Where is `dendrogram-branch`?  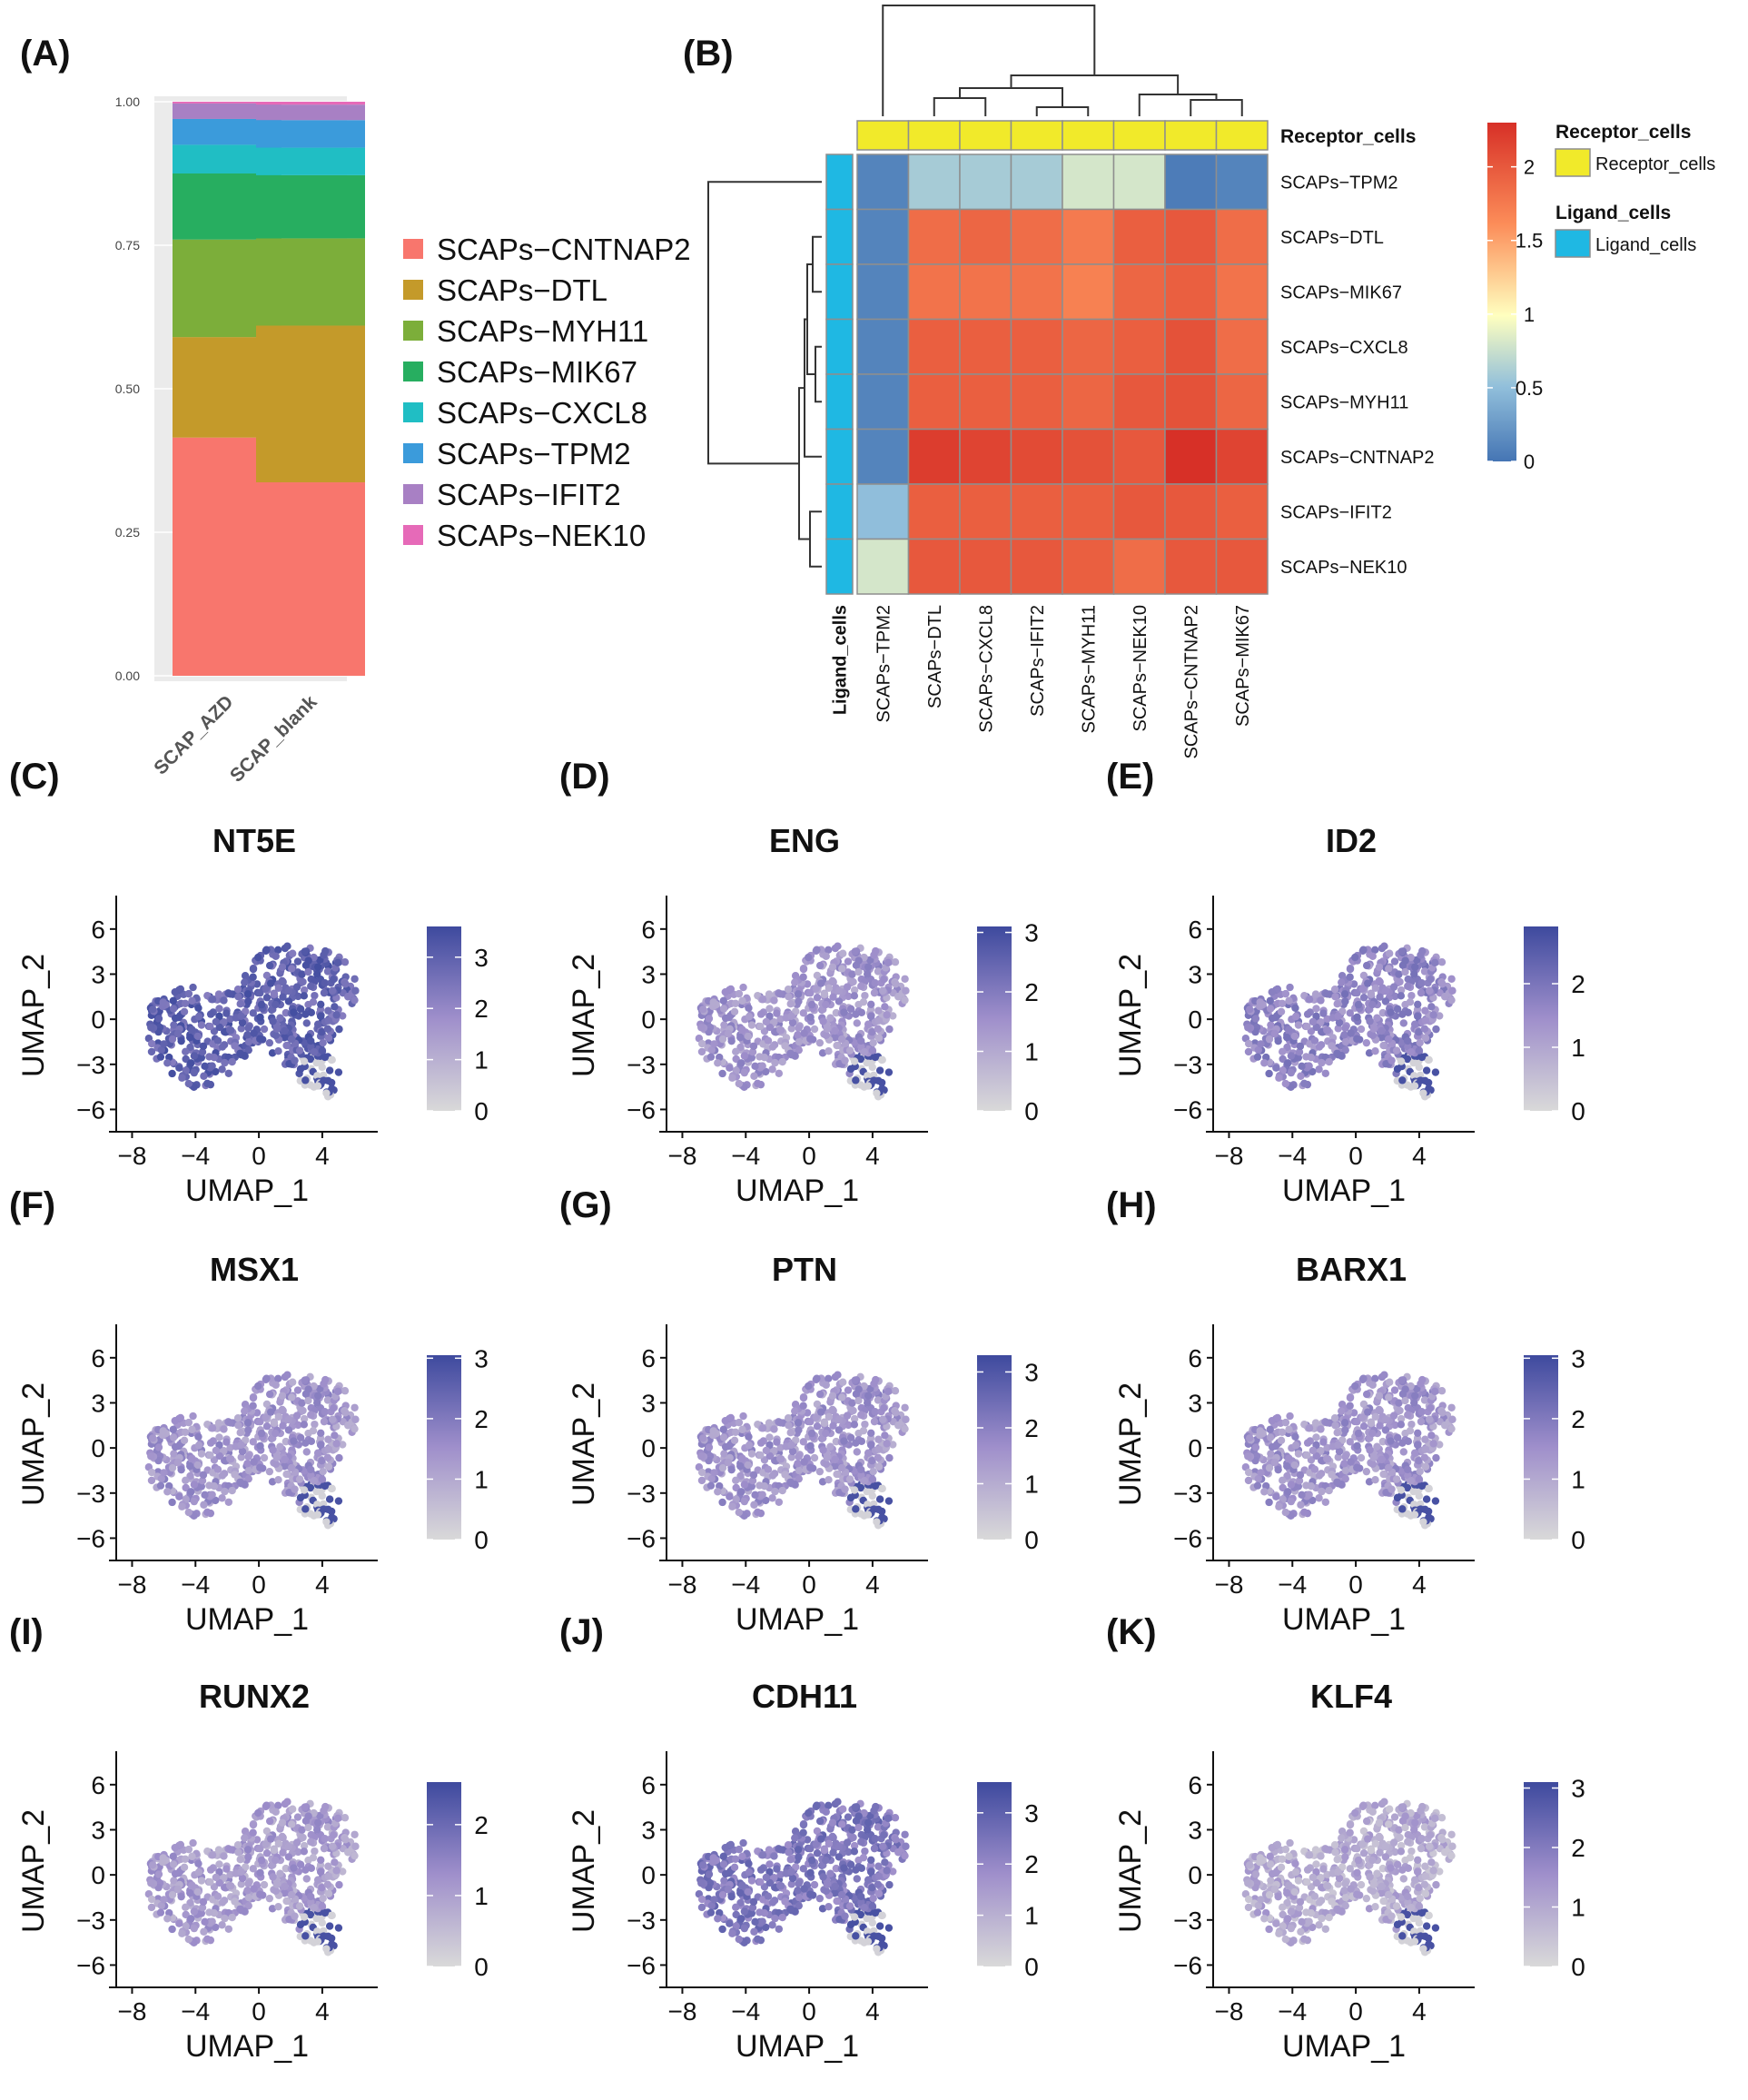
dendrogram-branch is located at coordinates (1178, 105).